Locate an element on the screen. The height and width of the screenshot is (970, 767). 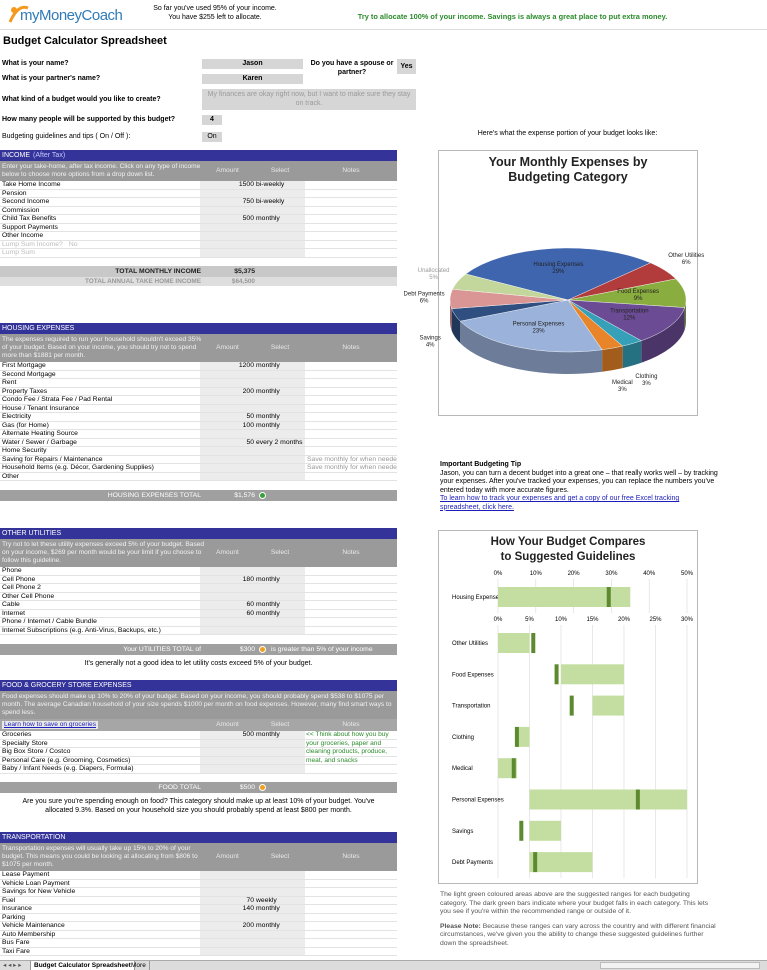
link: Learn how to save on groceries is located at coordinates (50, 725).